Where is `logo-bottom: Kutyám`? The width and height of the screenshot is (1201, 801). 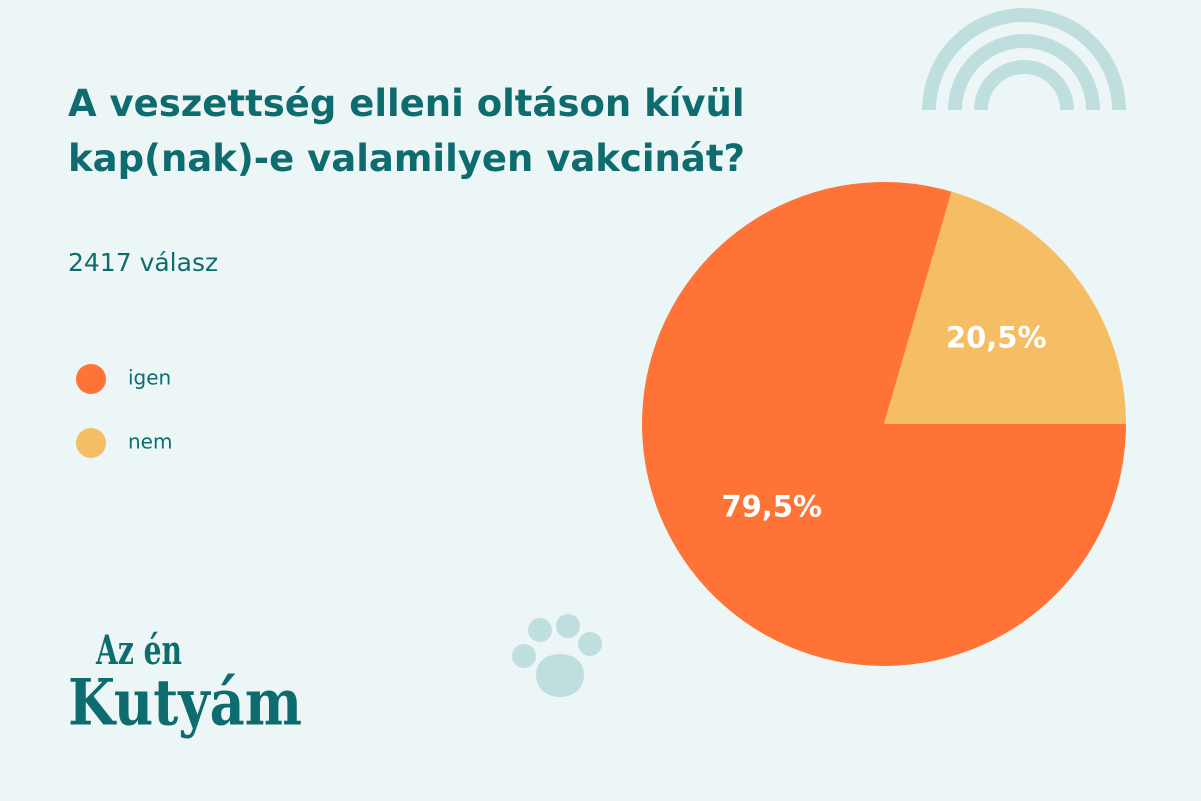 logo-bottom: Kutyám is located at coordinates (185, 703).